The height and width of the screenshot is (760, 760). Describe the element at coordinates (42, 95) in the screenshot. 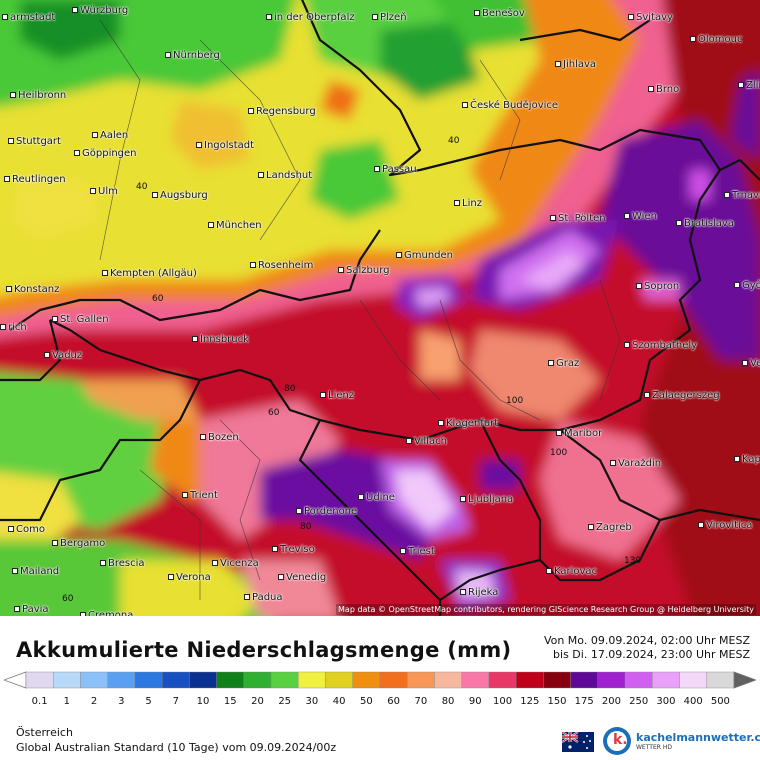

I see `city-name: Heilbronn` at that location.